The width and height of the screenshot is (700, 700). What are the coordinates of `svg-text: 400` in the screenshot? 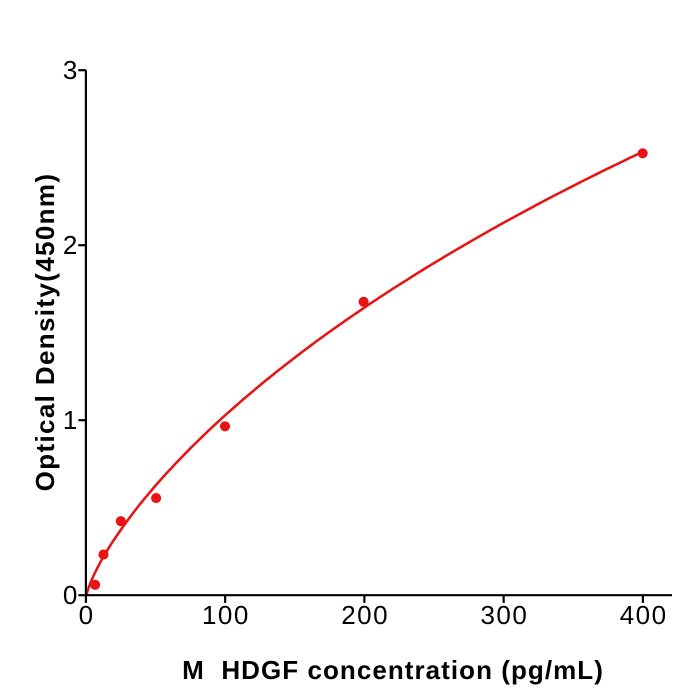 It's located at (644, 615).